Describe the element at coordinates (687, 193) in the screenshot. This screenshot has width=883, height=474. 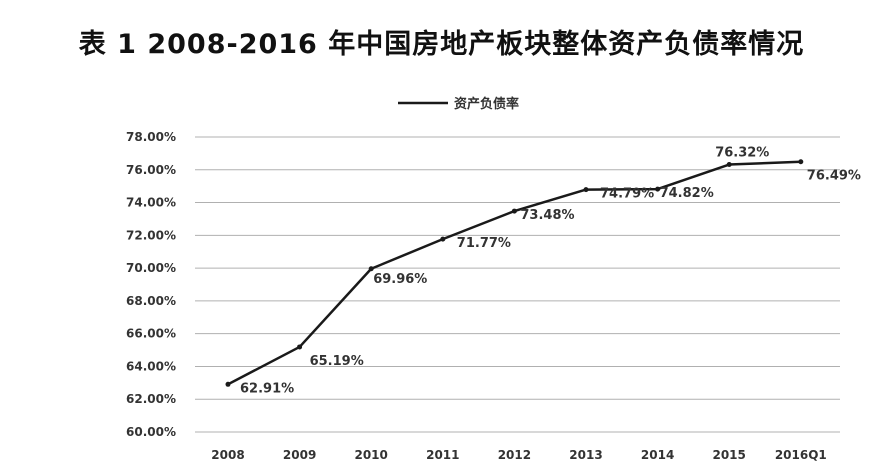
I see `data-label: 74.82%` at that location.